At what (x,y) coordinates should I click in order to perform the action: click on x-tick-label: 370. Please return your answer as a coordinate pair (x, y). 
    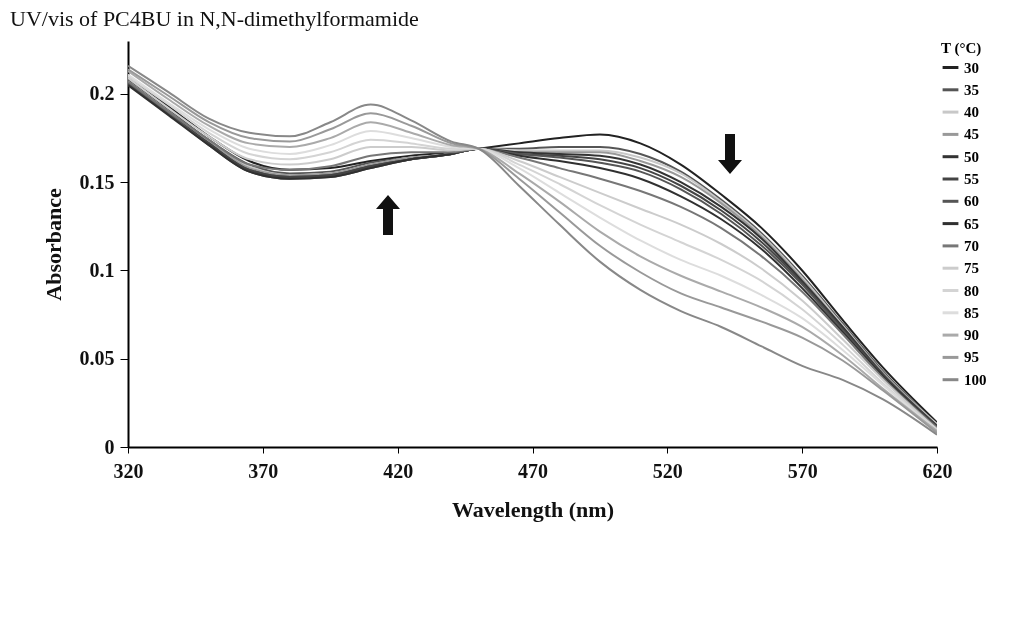
    Looking at the image, I should click on (263, 470).